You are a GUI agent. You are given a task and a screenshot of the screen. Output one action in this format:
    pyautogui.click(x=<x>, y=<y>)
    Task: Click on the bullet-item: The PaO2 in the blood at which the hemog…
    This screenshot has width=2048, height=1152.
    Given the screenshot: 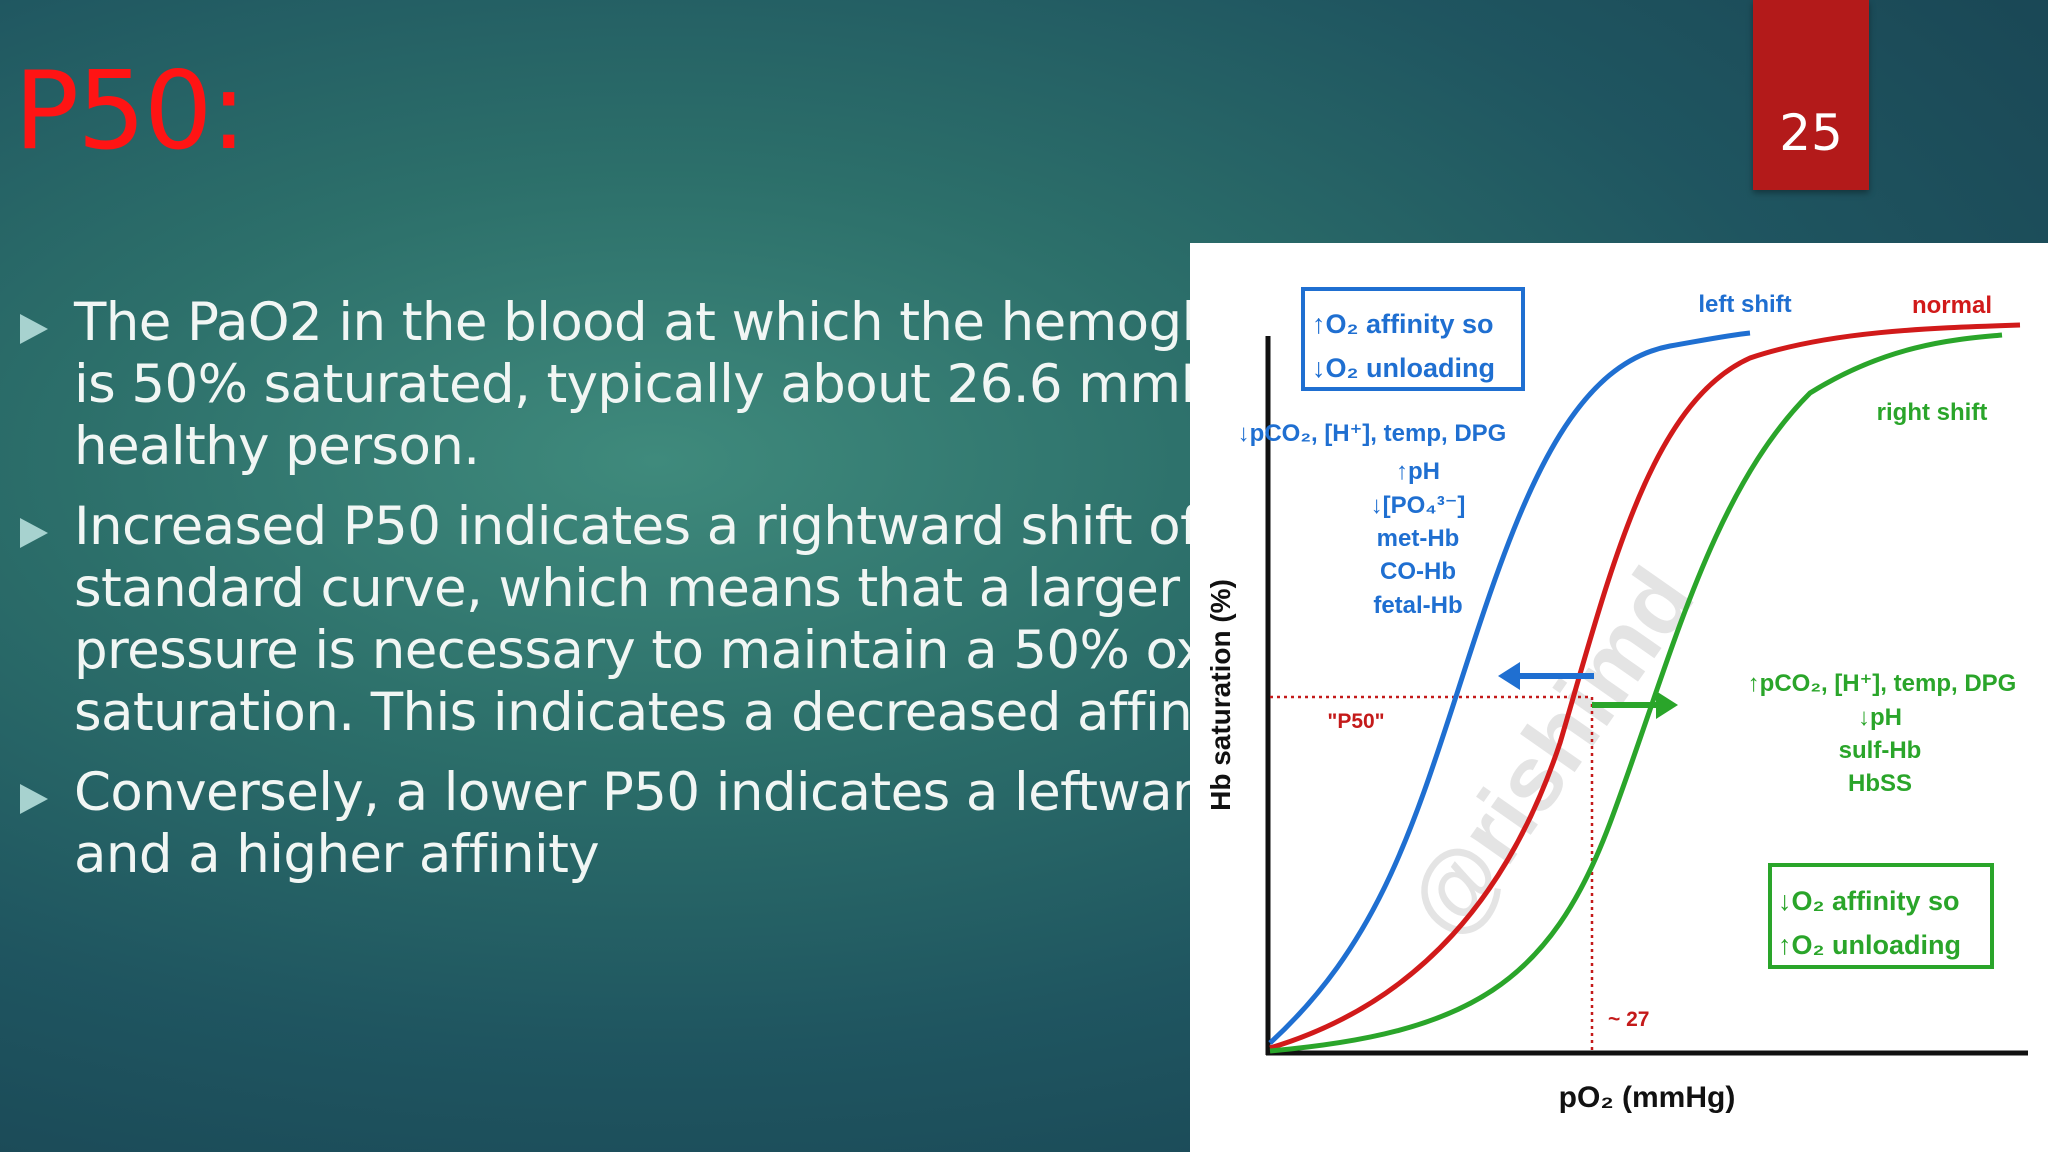 What is the action you would take?
    pyautogui.click(x=603, y=385)
    